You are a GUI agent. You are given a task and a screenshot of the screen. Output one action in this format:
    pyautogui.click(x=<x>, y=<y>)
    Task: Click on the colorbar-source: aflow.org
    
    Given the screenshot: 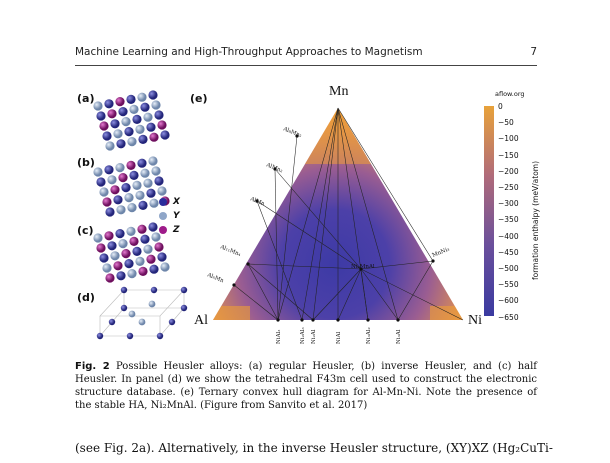 What is the action you would take?
    pyautogui.click(x=510, y=94)
    